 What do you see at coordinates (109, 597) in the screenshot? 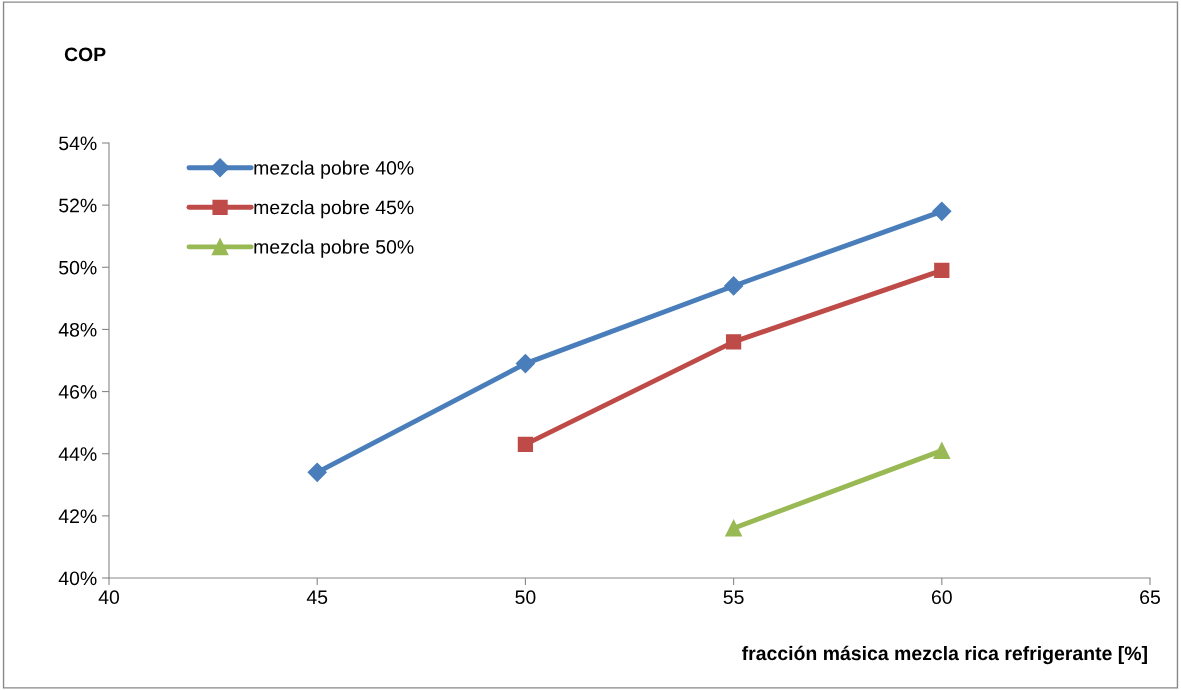
I see `x-tick-label: 40` at bounding box center [109, 597].